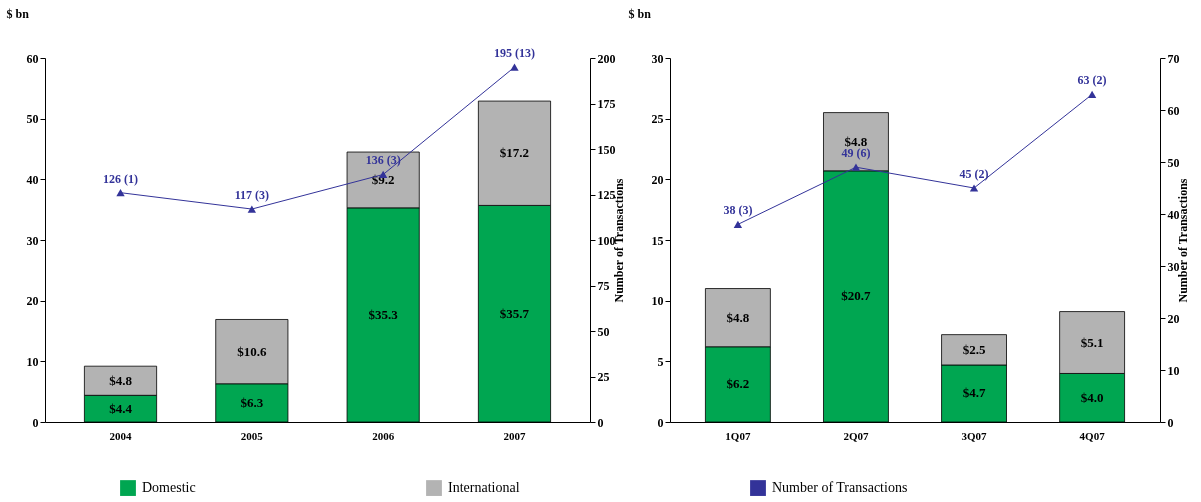 Image resolution: width=1201 pixels, height=502 pixels. Describe the element at coordinates (606, 195) in the screenshot. I see `y2-tick-label: 125` at that location.